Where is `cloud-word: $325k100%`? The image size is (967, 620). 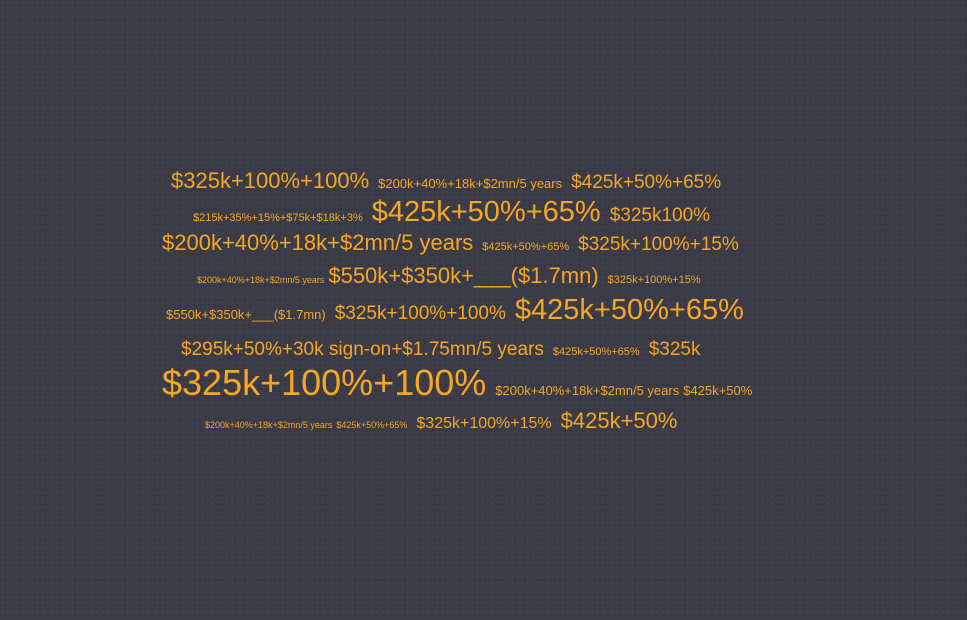
cloud-word: $325k100% is located at coordinates (660, 215).